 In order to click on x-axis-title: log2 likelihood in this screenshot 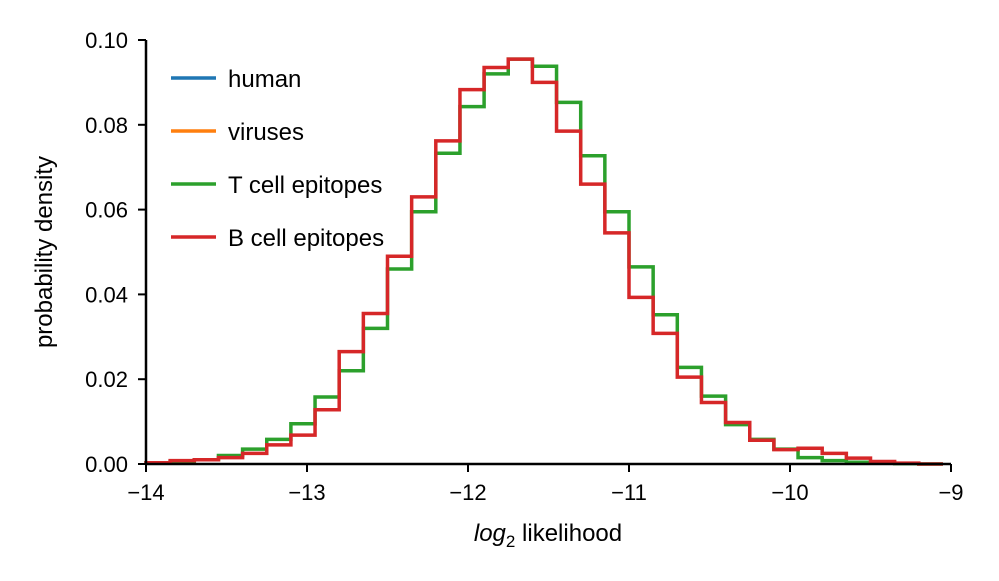, I will do `click(548, 535)`.